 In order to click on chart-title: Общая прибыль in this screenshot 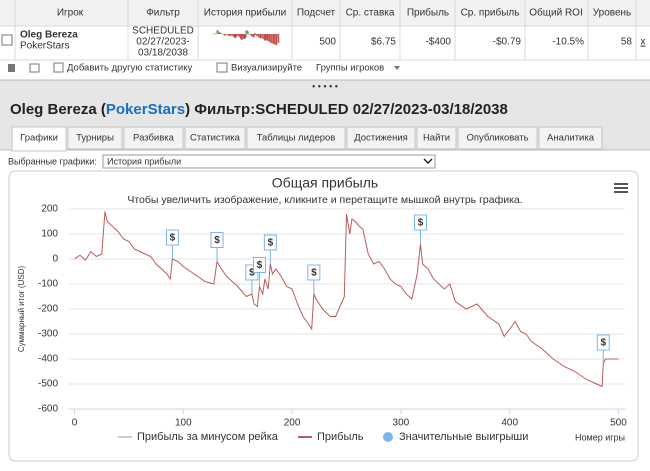, I will do `click(325, 183)`.